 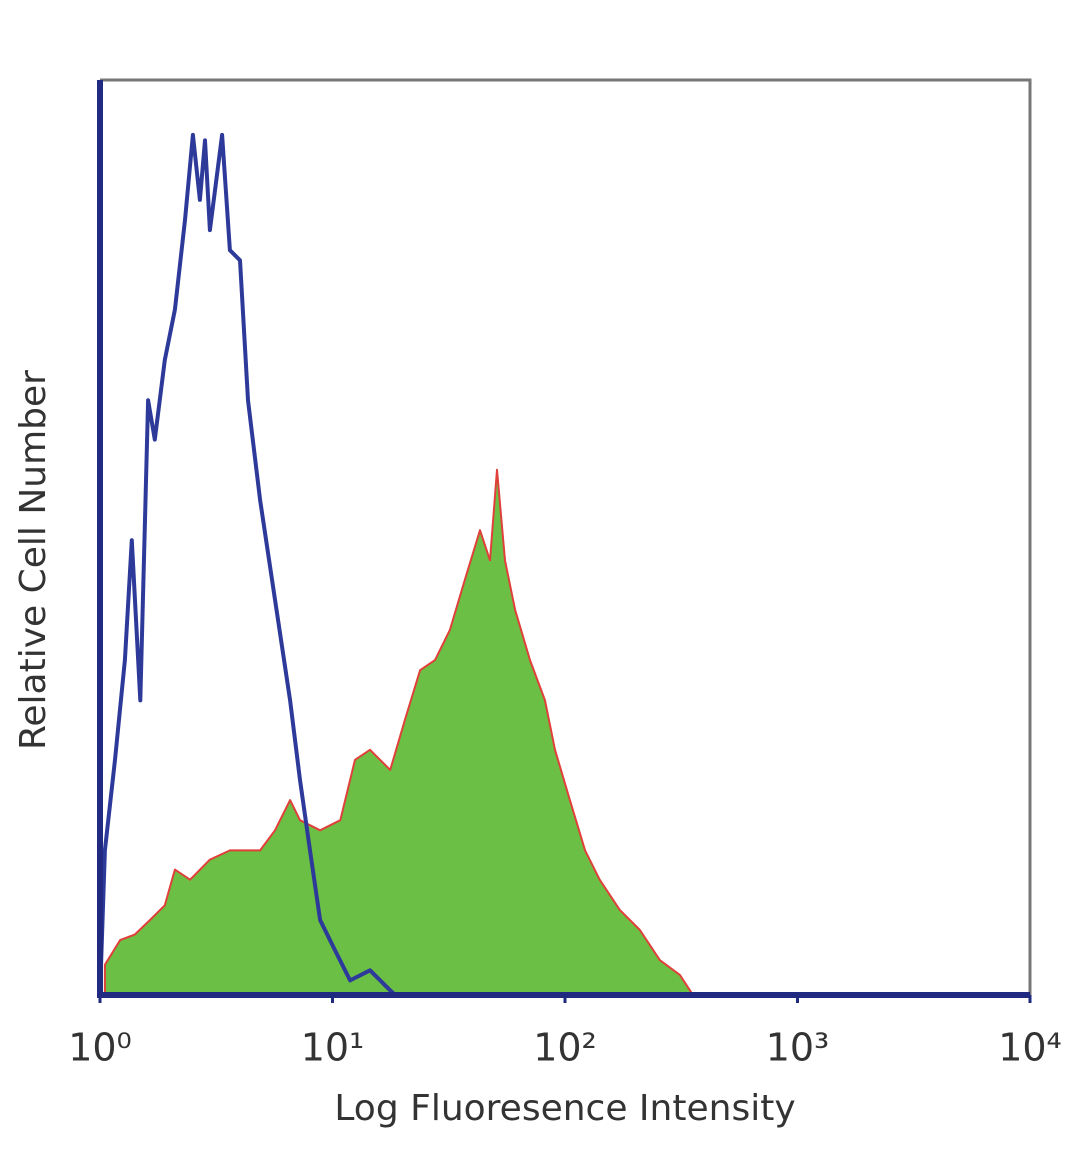 I want to click on x-axis-label: Log Fluoresence Intensity, so click(x=564, y=1108).